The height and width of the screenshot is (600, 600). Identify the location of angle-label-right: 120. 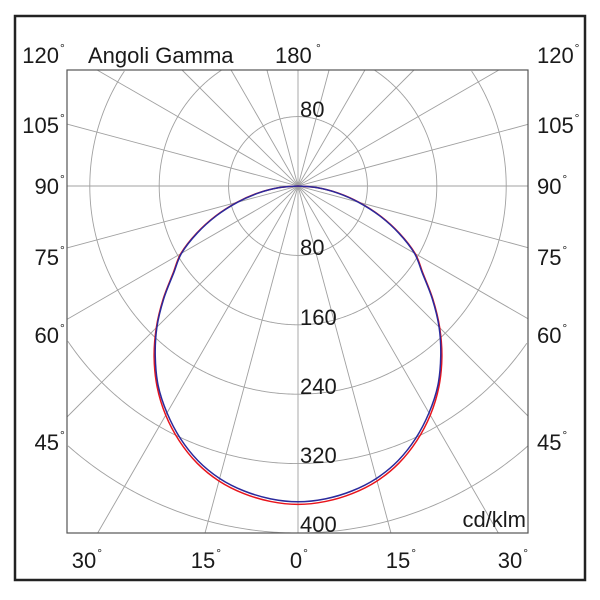
(555, 55).